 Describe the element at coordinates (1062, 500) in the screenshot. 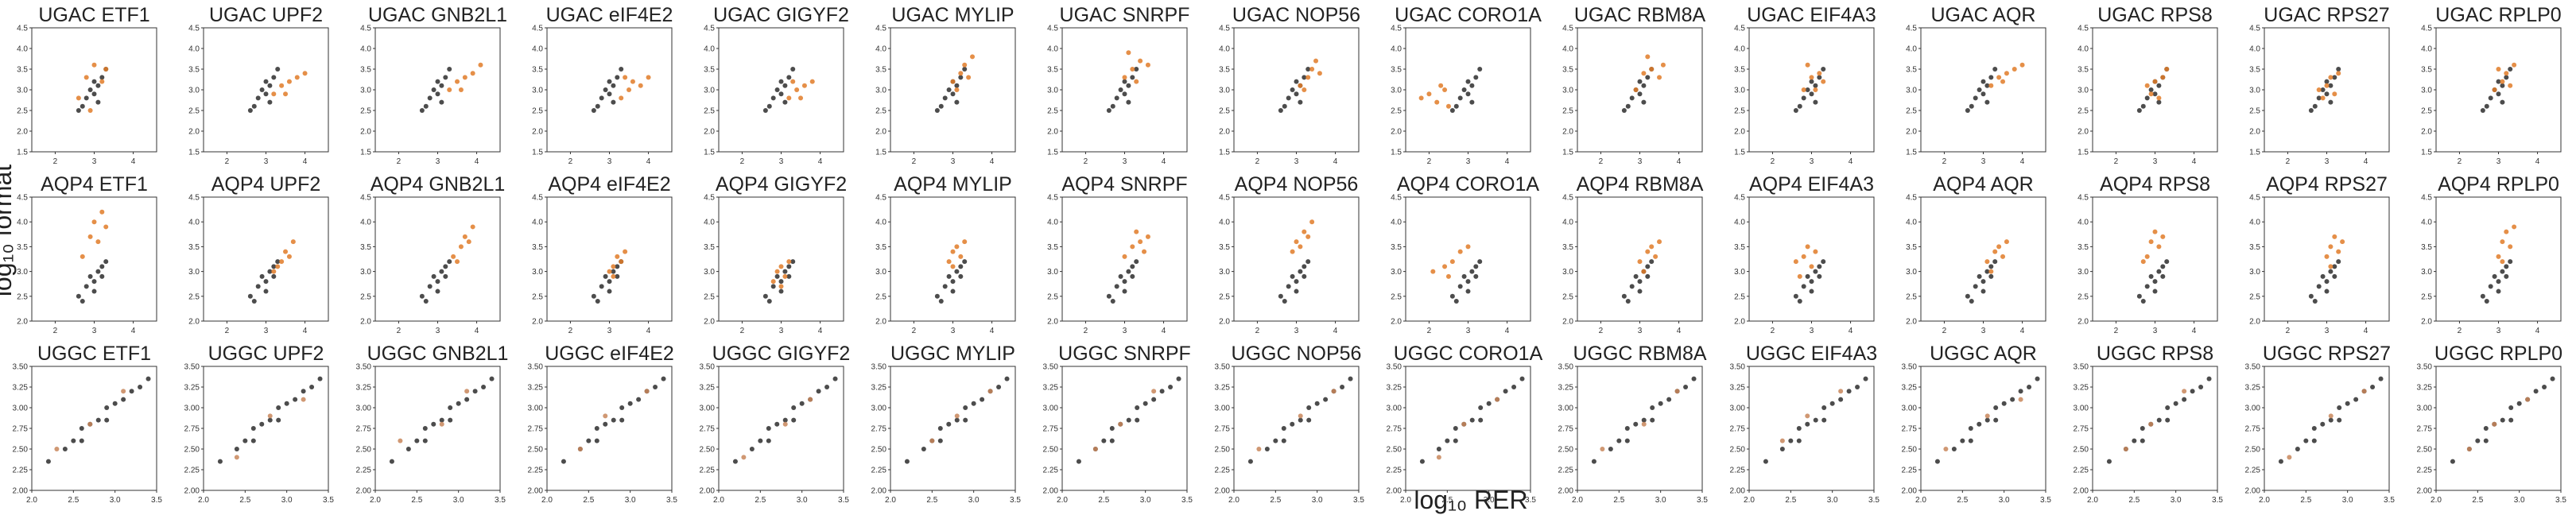

I see `x-tick-label: 2.0` at that location.